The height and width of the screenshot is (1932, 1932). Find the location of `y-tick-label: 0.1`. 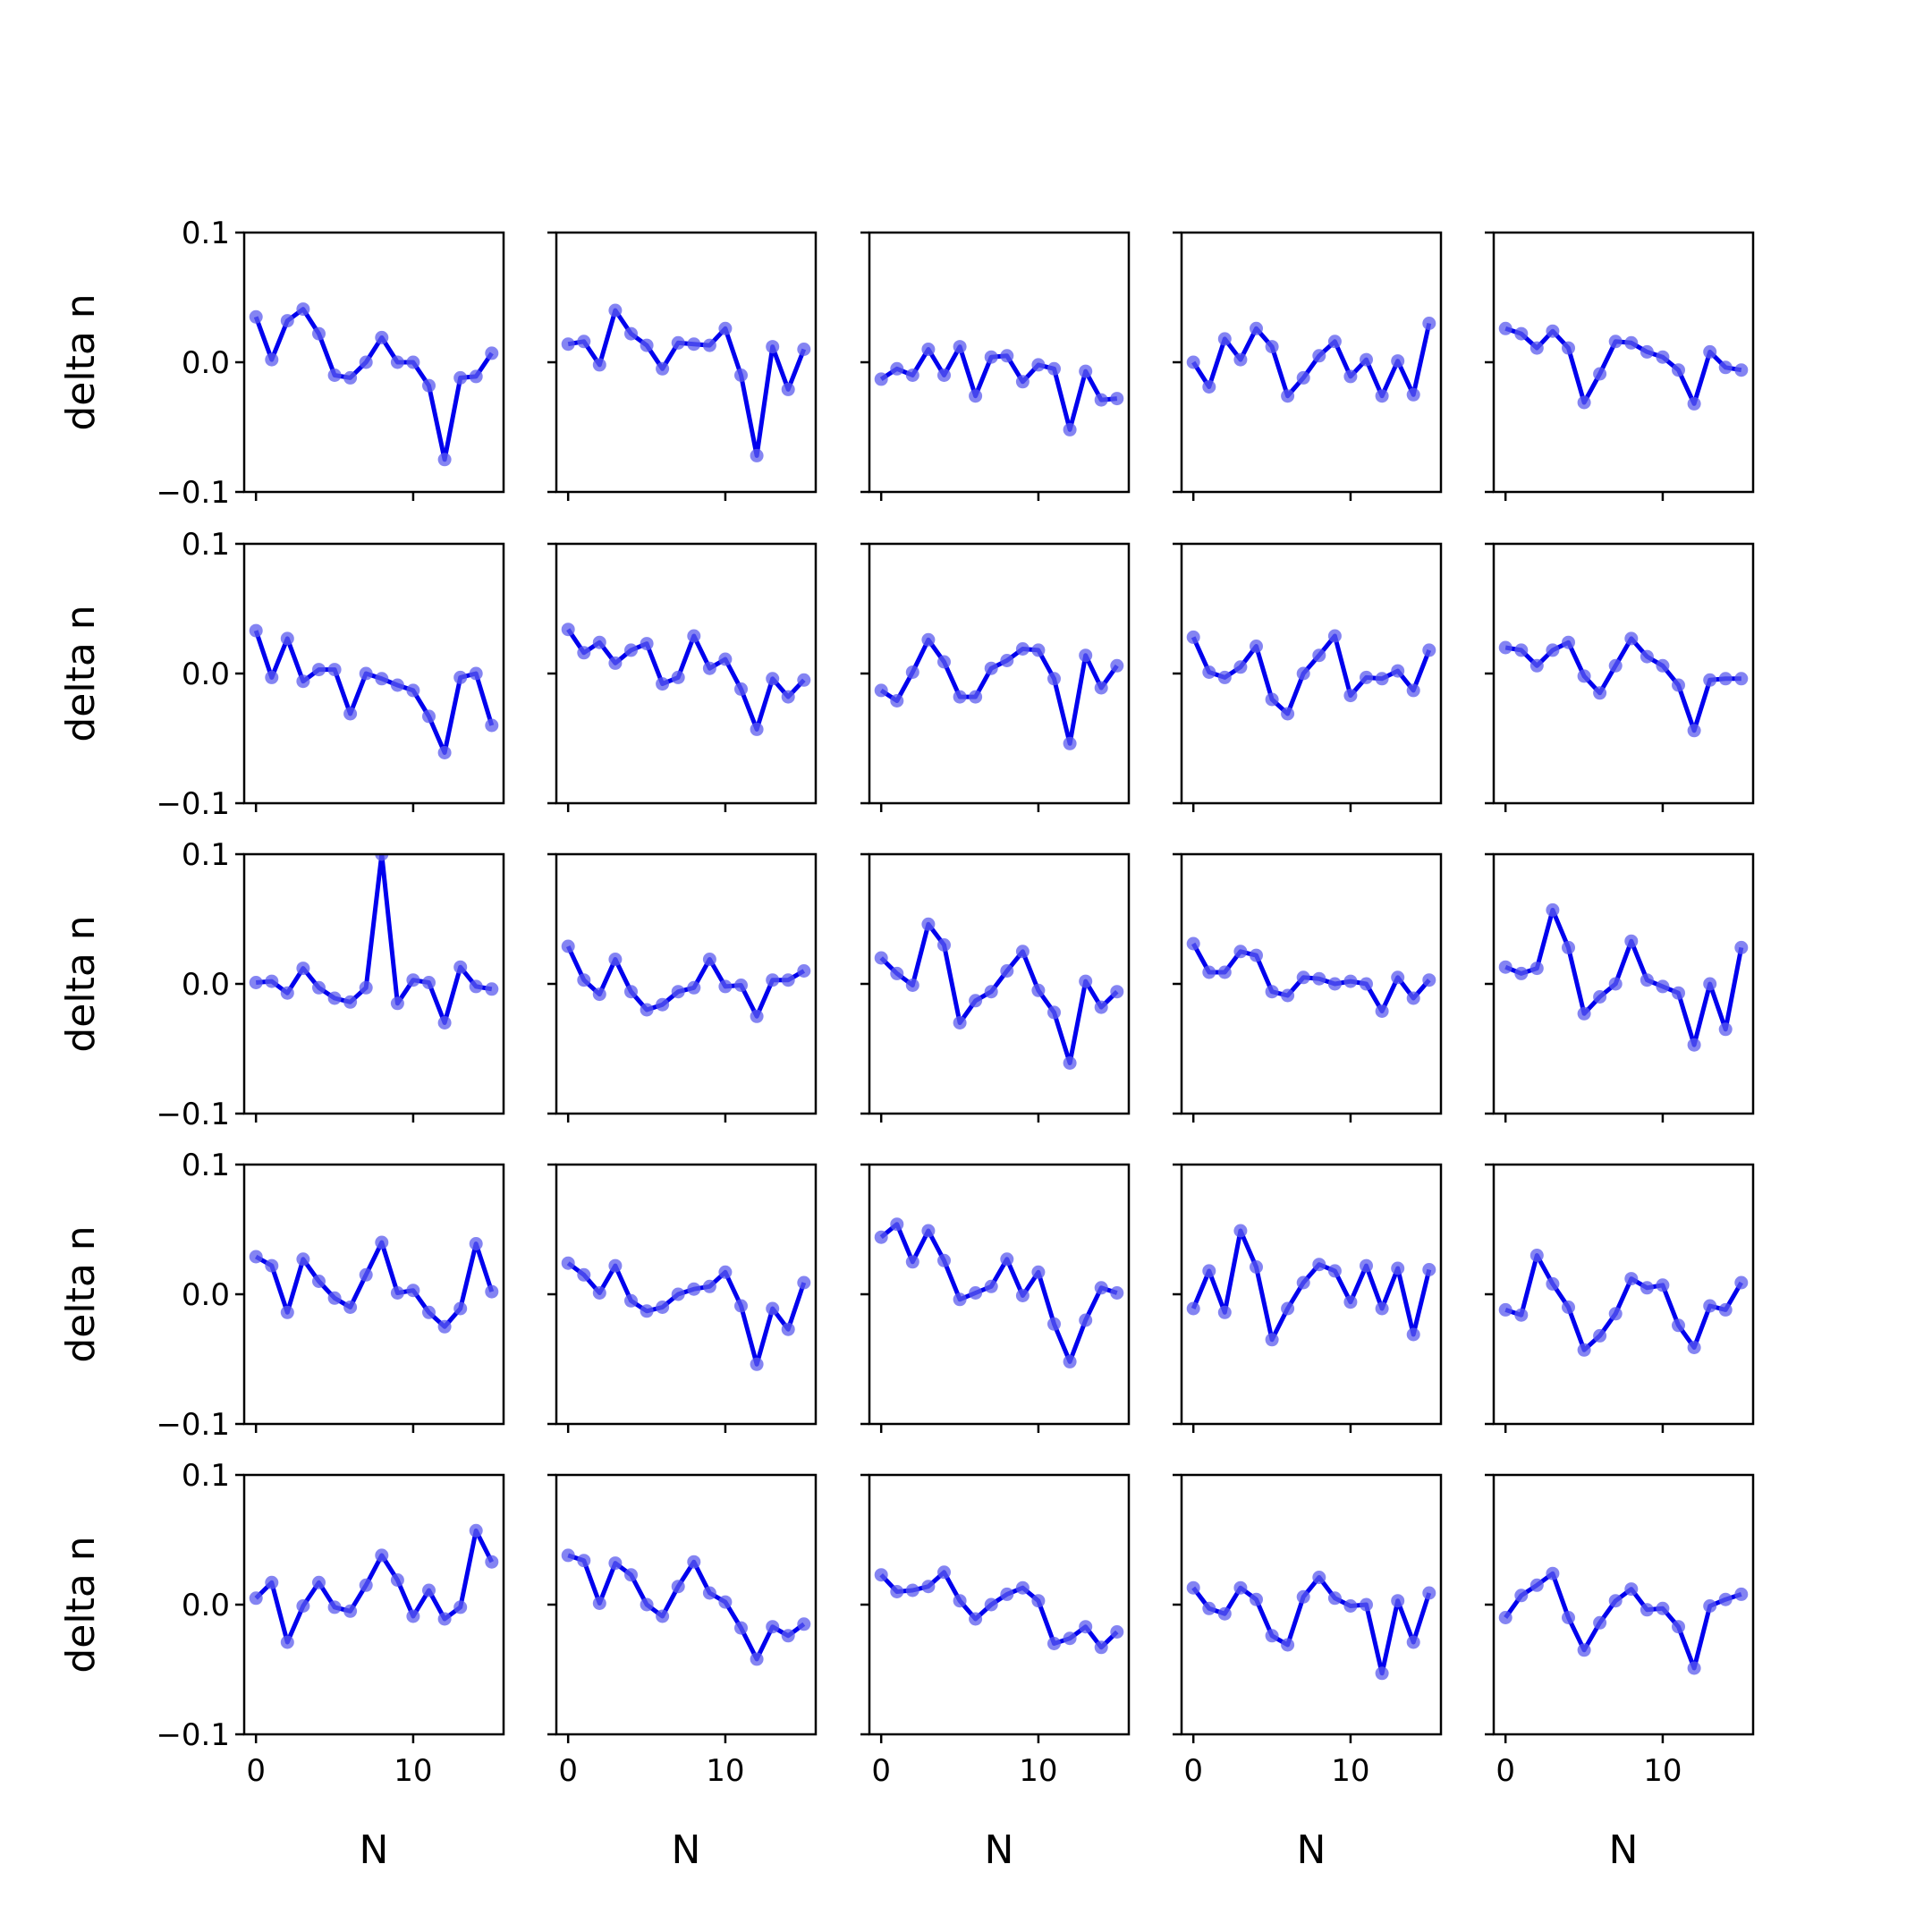

y-tick-label: 0.1 is located at coordinates (206, 545).